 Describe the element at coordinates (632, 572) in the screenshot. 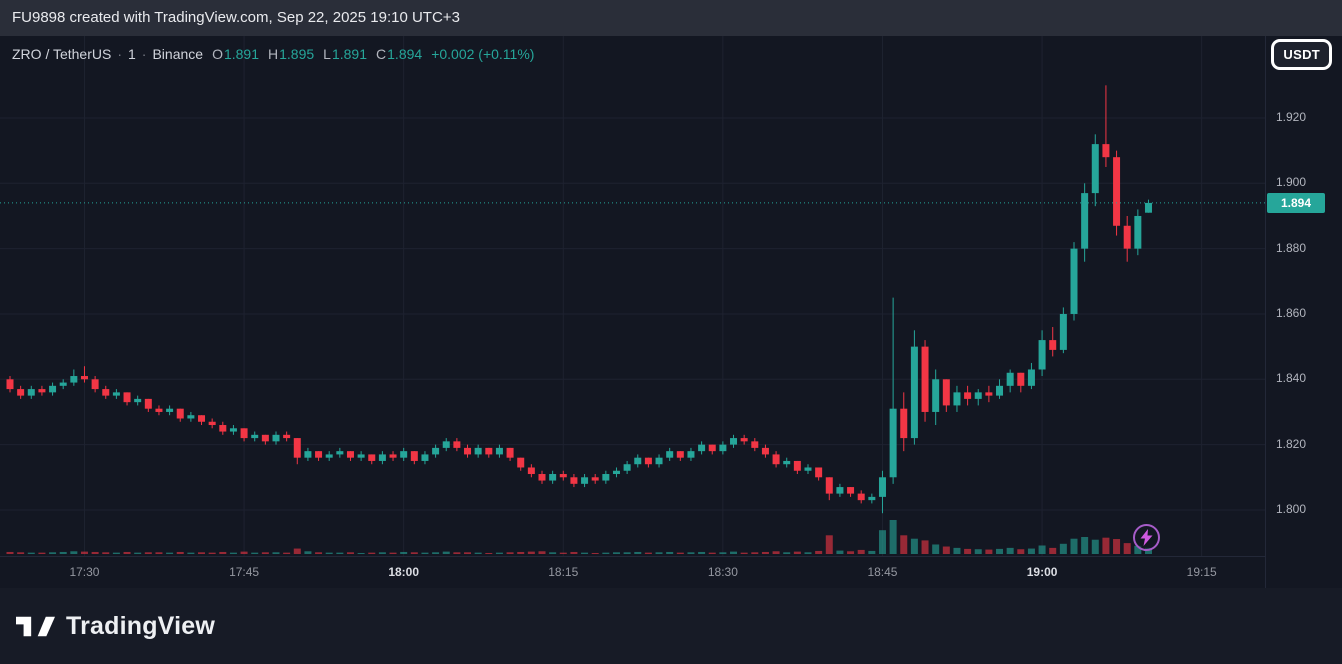

I see `time-axis: 17:30 17:45 18:00 18:15 18:30 18:45 19:00 19:15` at that location.